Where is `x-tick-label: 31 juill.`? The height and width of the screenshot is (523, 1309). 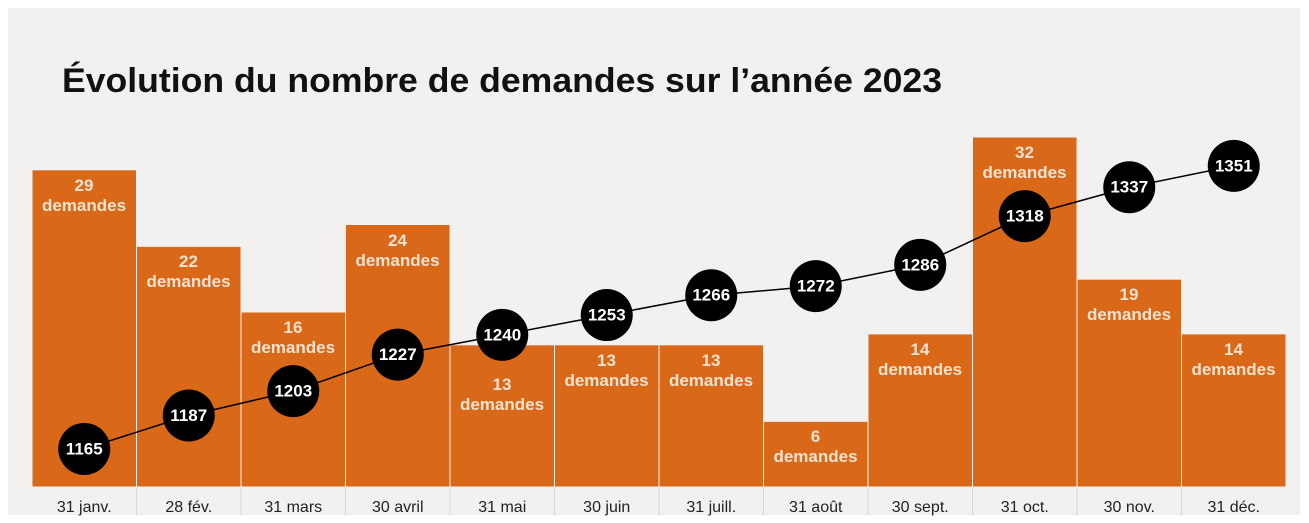
x-tick-label: 31 juill. is located at coordinates (711, 507).